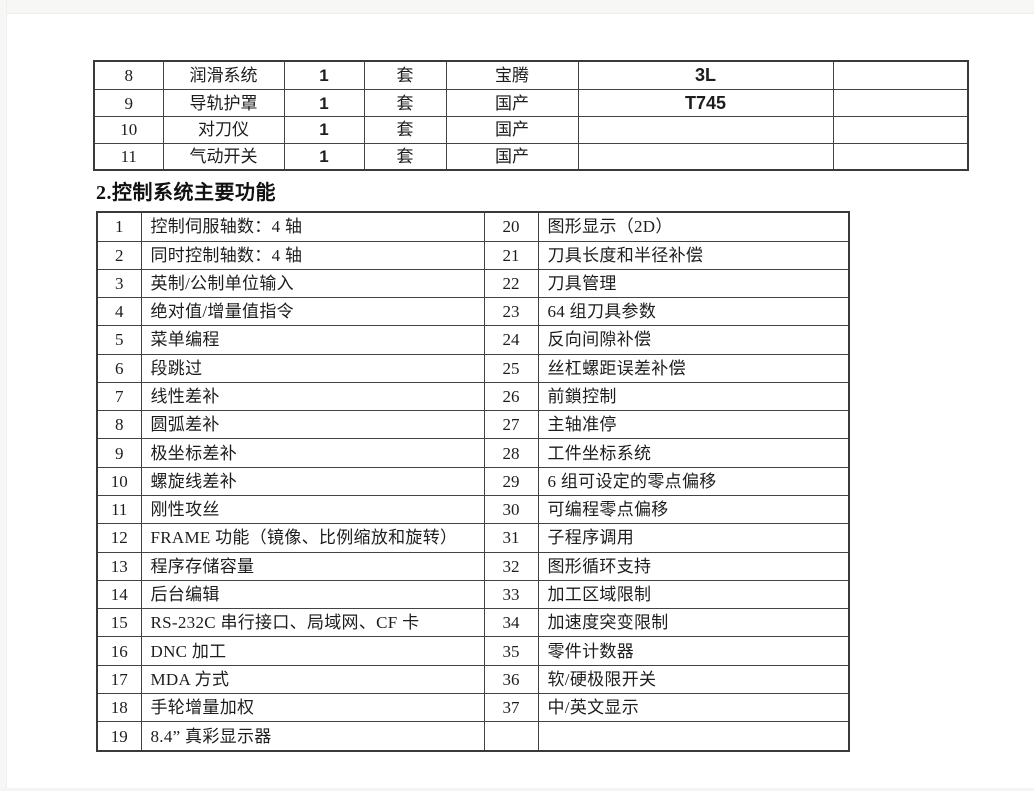 The image size is (1034, 791). What do you see at coordinates (128, 103) in the screenshot?
I see `equip-no-cell: 9` at bounding box center [128, 103].